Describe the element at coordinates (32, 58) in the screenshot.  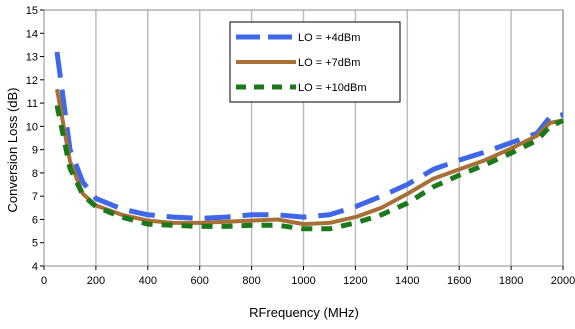
I see `y-tick-label: 13` at that location.